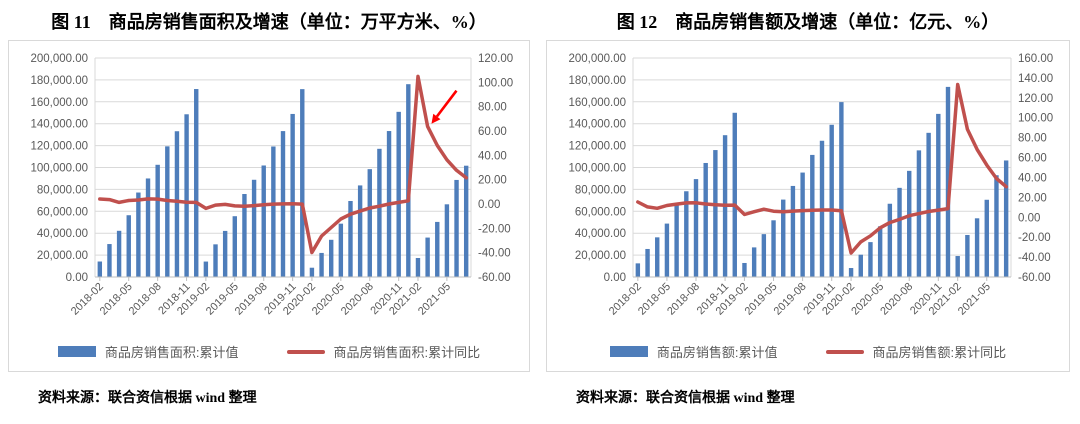  Describe the element at coordinates (407, 352) in the screenshot. I see `legend-label: 商品房销售面积:累计同比` at that location.